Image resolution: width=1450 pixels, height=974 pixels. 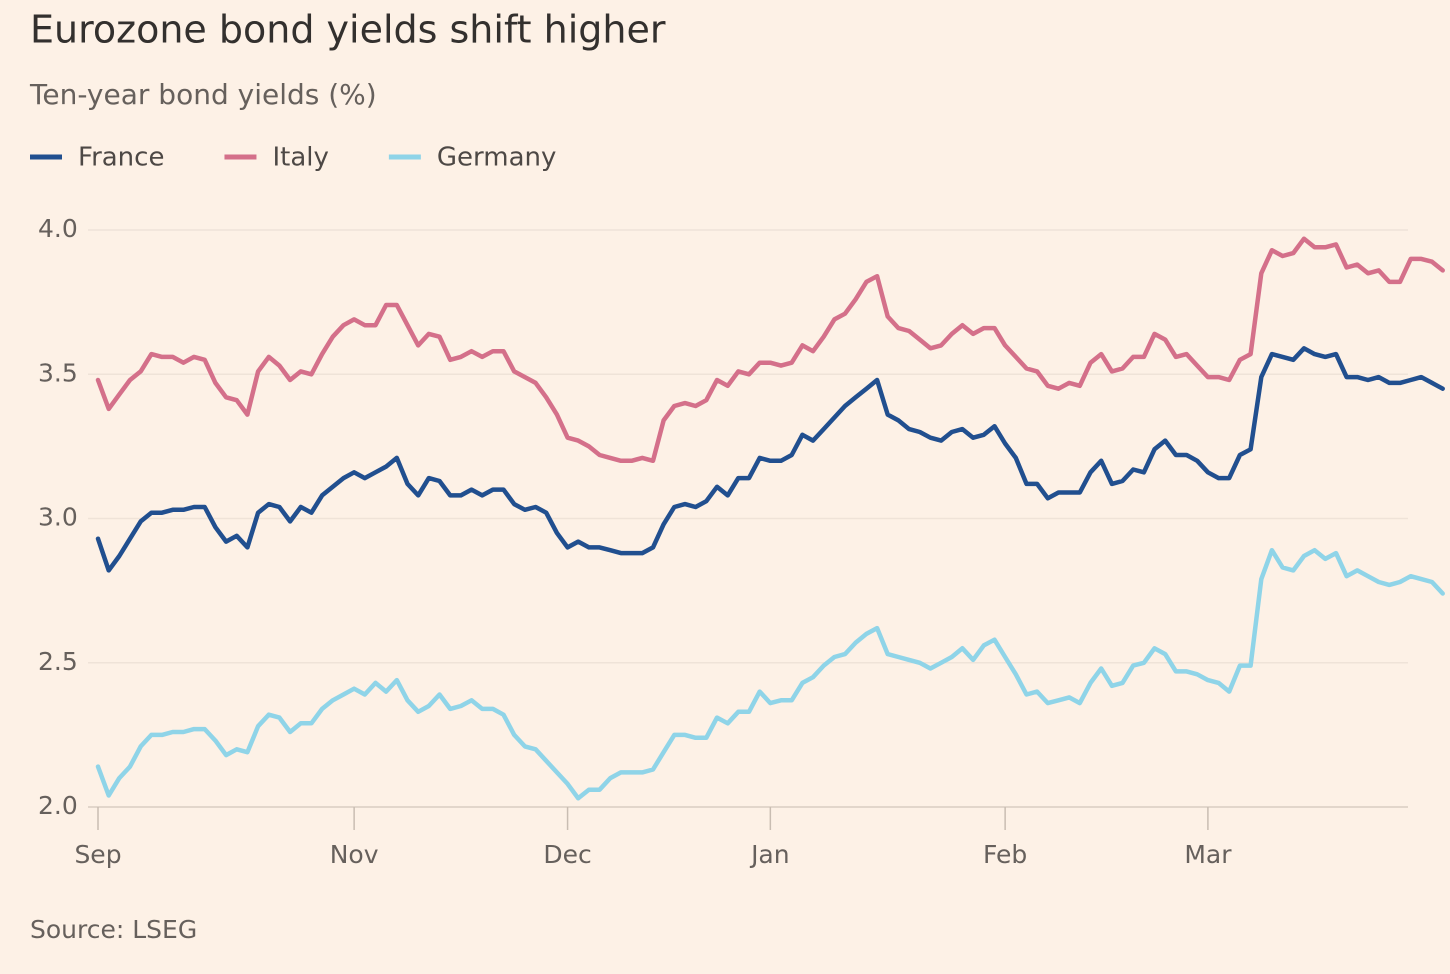 I want to click on x-tick-label: Sep, so click(x=97, y=854).